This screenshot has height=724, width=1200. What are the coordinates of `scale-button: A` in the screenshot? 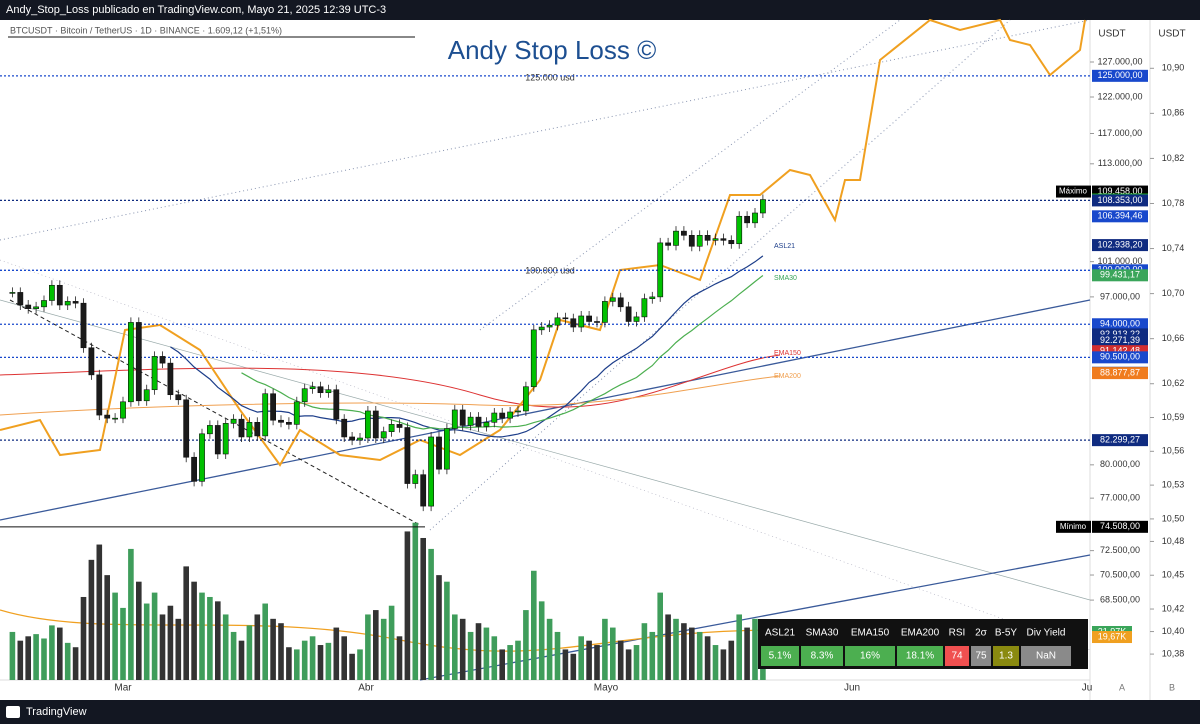 It's located at (1122, 687).